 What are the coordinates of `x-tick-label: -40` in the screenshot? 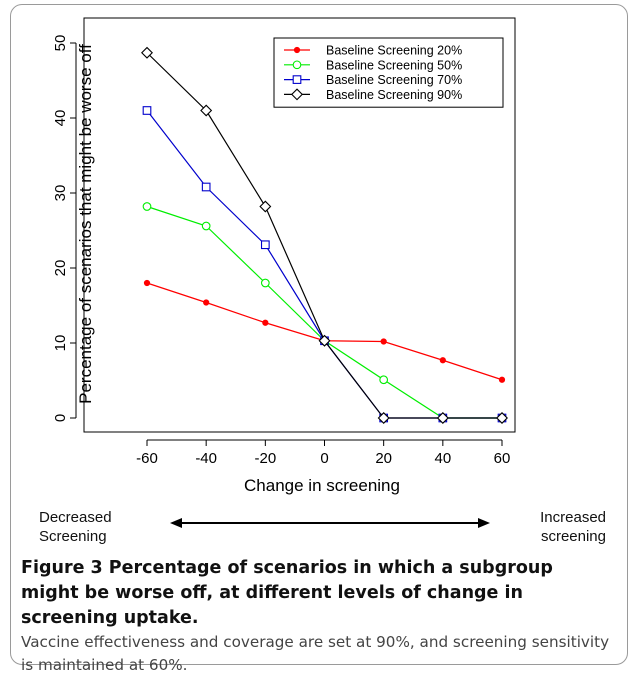 It's located at (206, 458).